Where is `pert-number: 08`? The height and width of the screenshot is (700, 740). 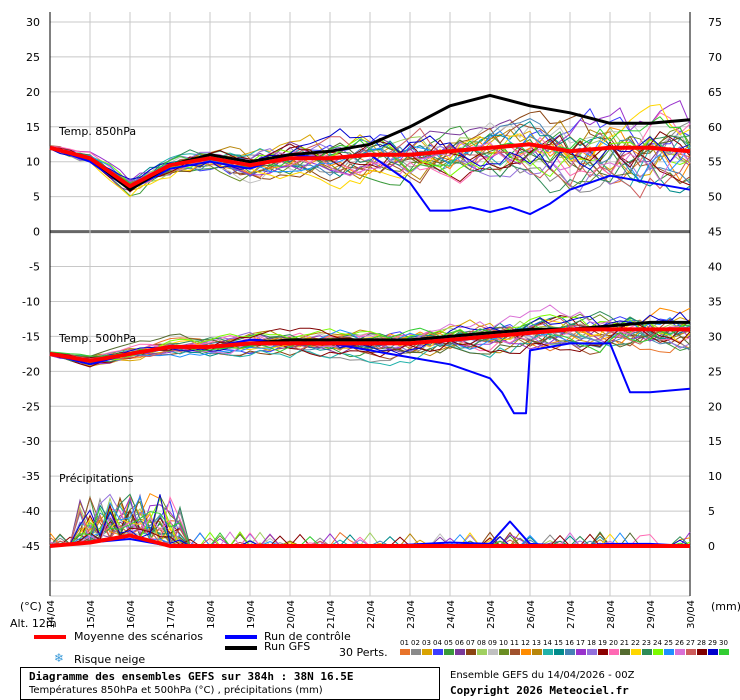
pert-number: 08 is located at coordinates (481, 643).